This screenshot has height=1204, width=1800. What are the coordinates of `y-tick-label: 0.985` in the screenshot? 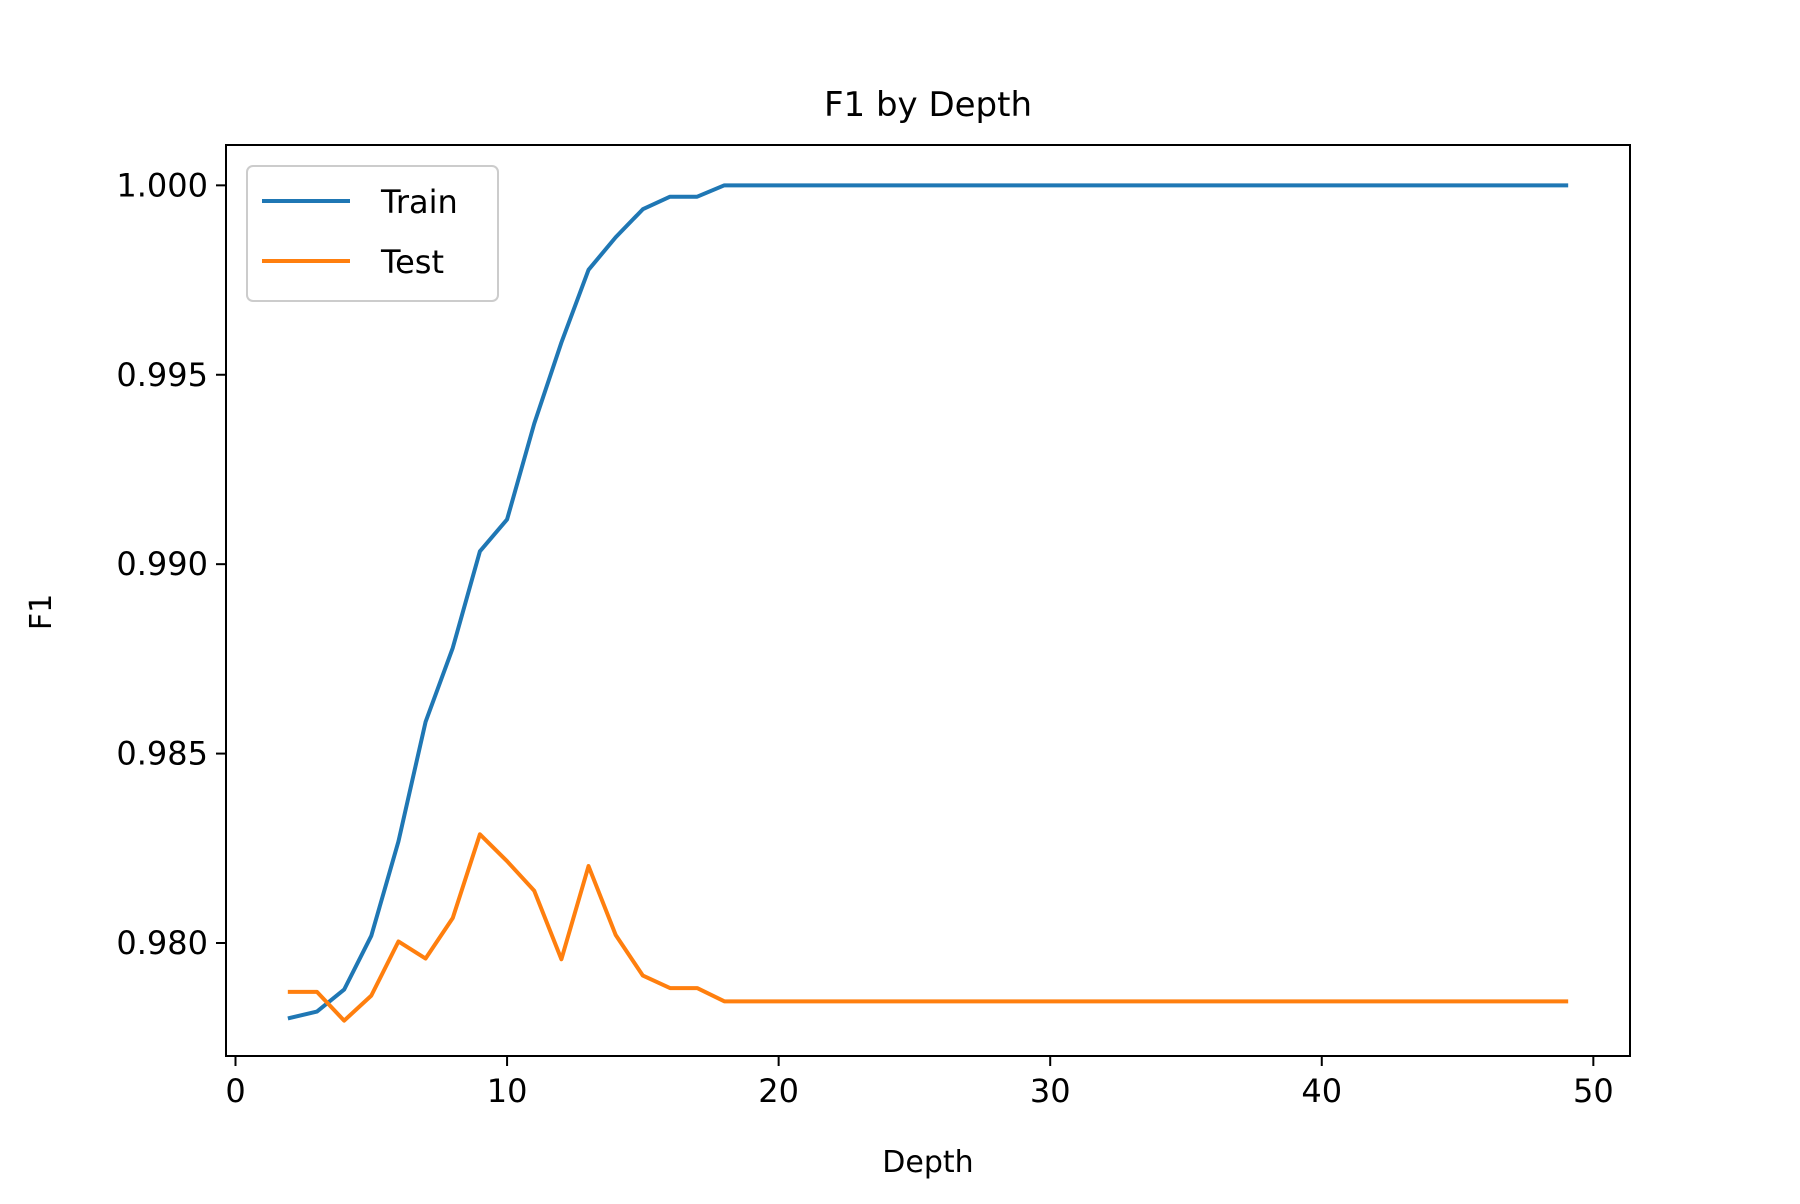 It's located at (162, 754).